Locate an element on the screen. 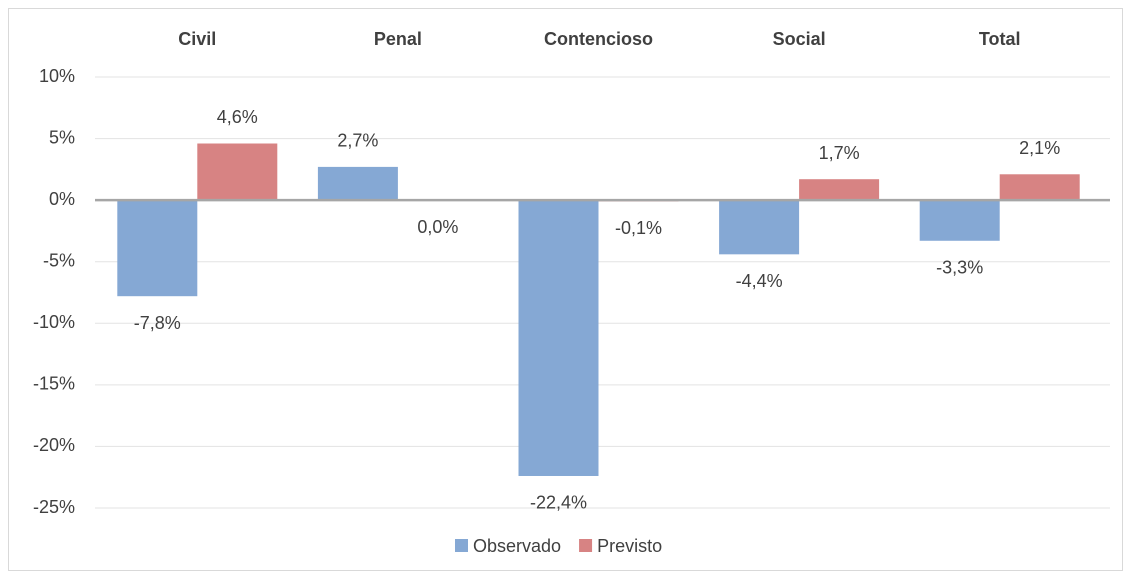 The height and width of the screenshot is (579, 1132). data-label: 0,0% is located at coordinates (437, 227).